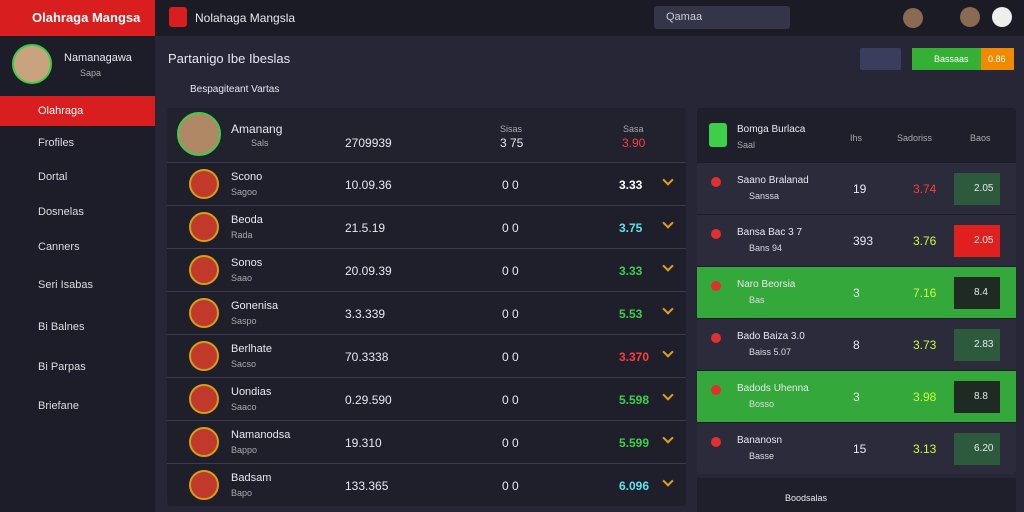 Image resolution: width=1024 pixels, height=512 pixels. Describe the element at coordinates (229, 58) in the screenshot. I see `page-title: Partanigo Ibe Ibeslas` at that location.